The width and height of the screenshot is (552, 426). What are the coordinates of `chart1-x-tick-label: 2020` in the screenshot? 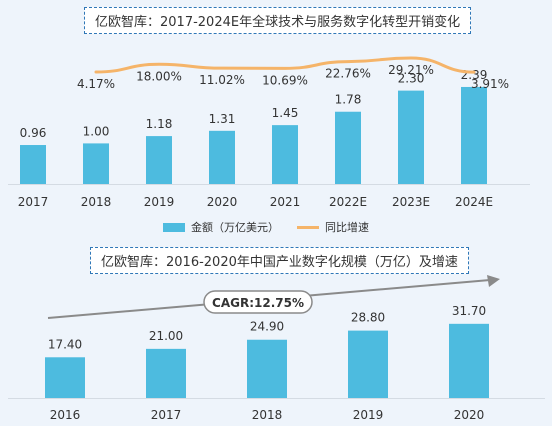 It's located at (222, 202).